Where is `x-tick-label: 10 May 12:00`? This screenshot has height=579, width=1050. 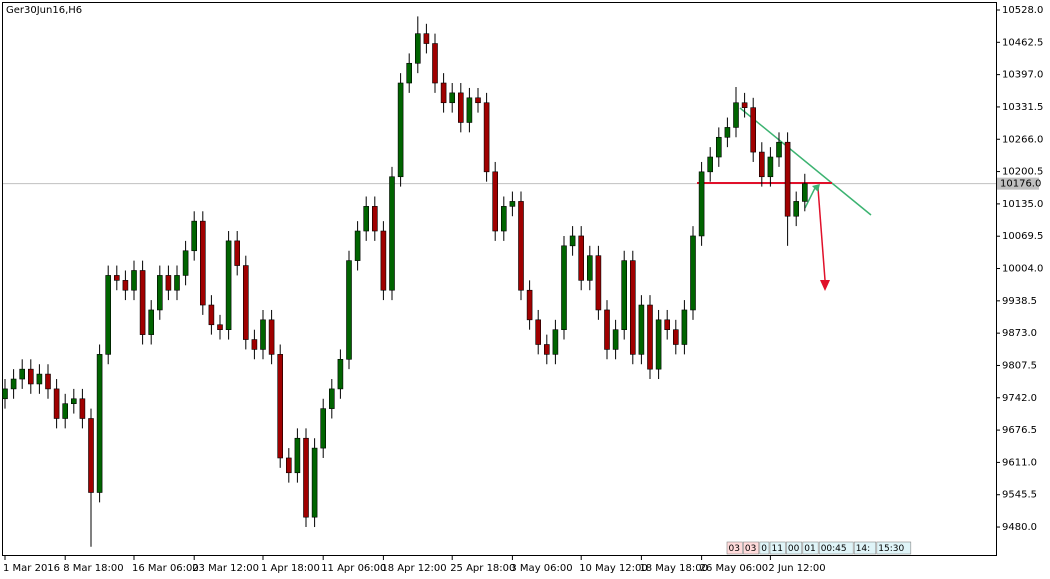
x-tick-label: 10 May 12:00 is located at coordinates (613, 568).